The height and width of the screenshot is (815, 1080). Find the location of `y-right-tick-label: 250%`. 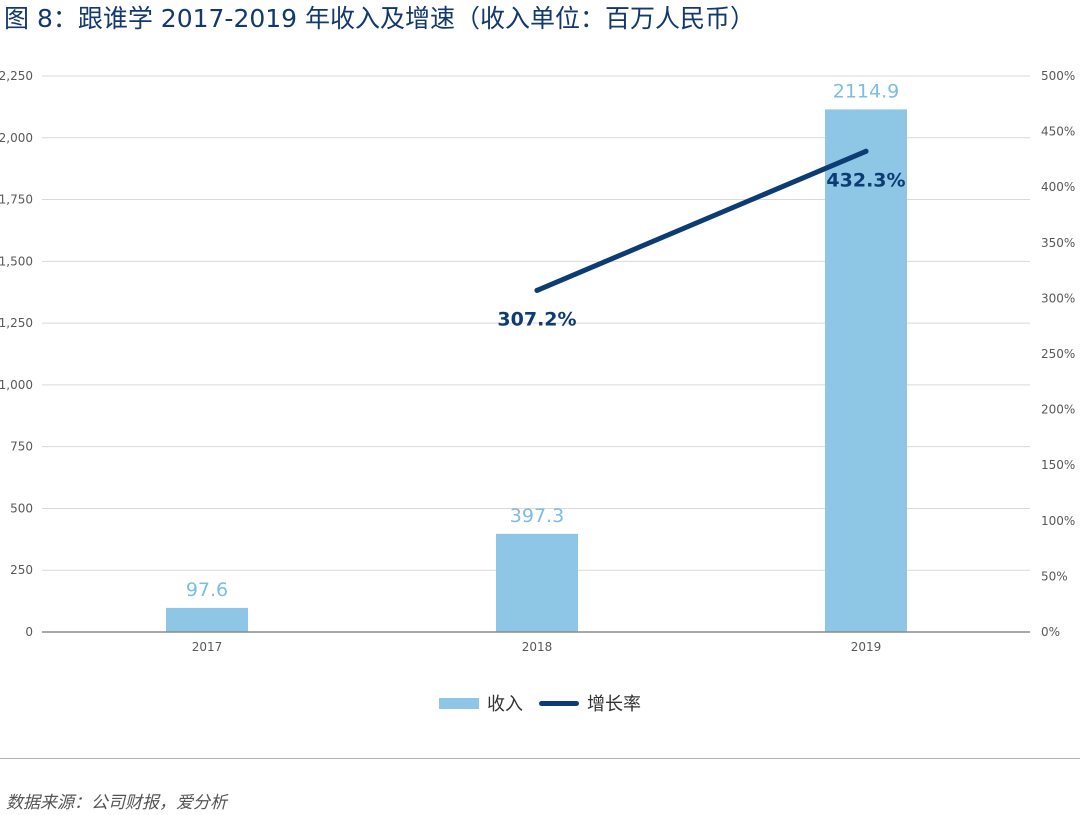

y-right-tick-label: 250% is located at coordinates (1058, 354).